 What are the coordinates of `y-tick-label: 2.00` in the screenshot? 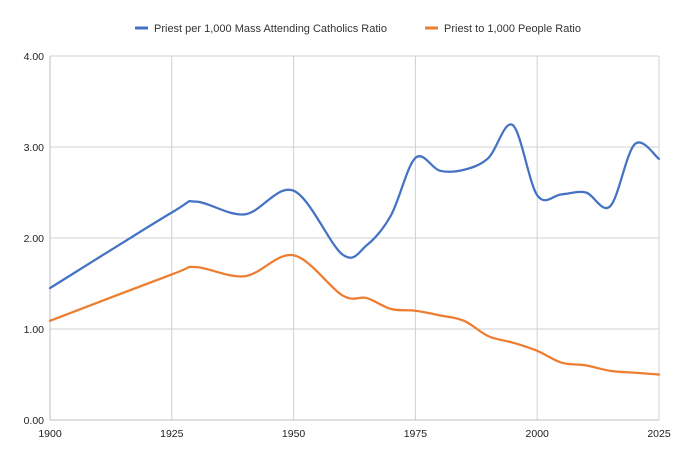 It's located at (34, 239).